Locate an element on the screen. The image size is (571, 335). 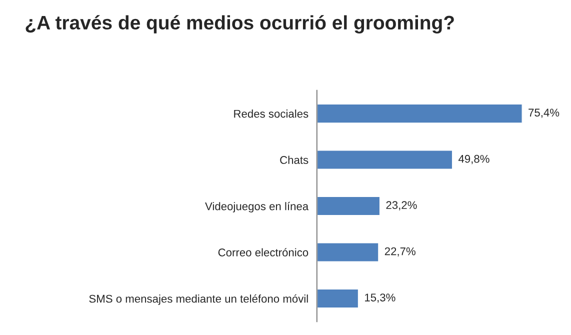
y-tick-label: Chats is located at coordinates (294, 160).